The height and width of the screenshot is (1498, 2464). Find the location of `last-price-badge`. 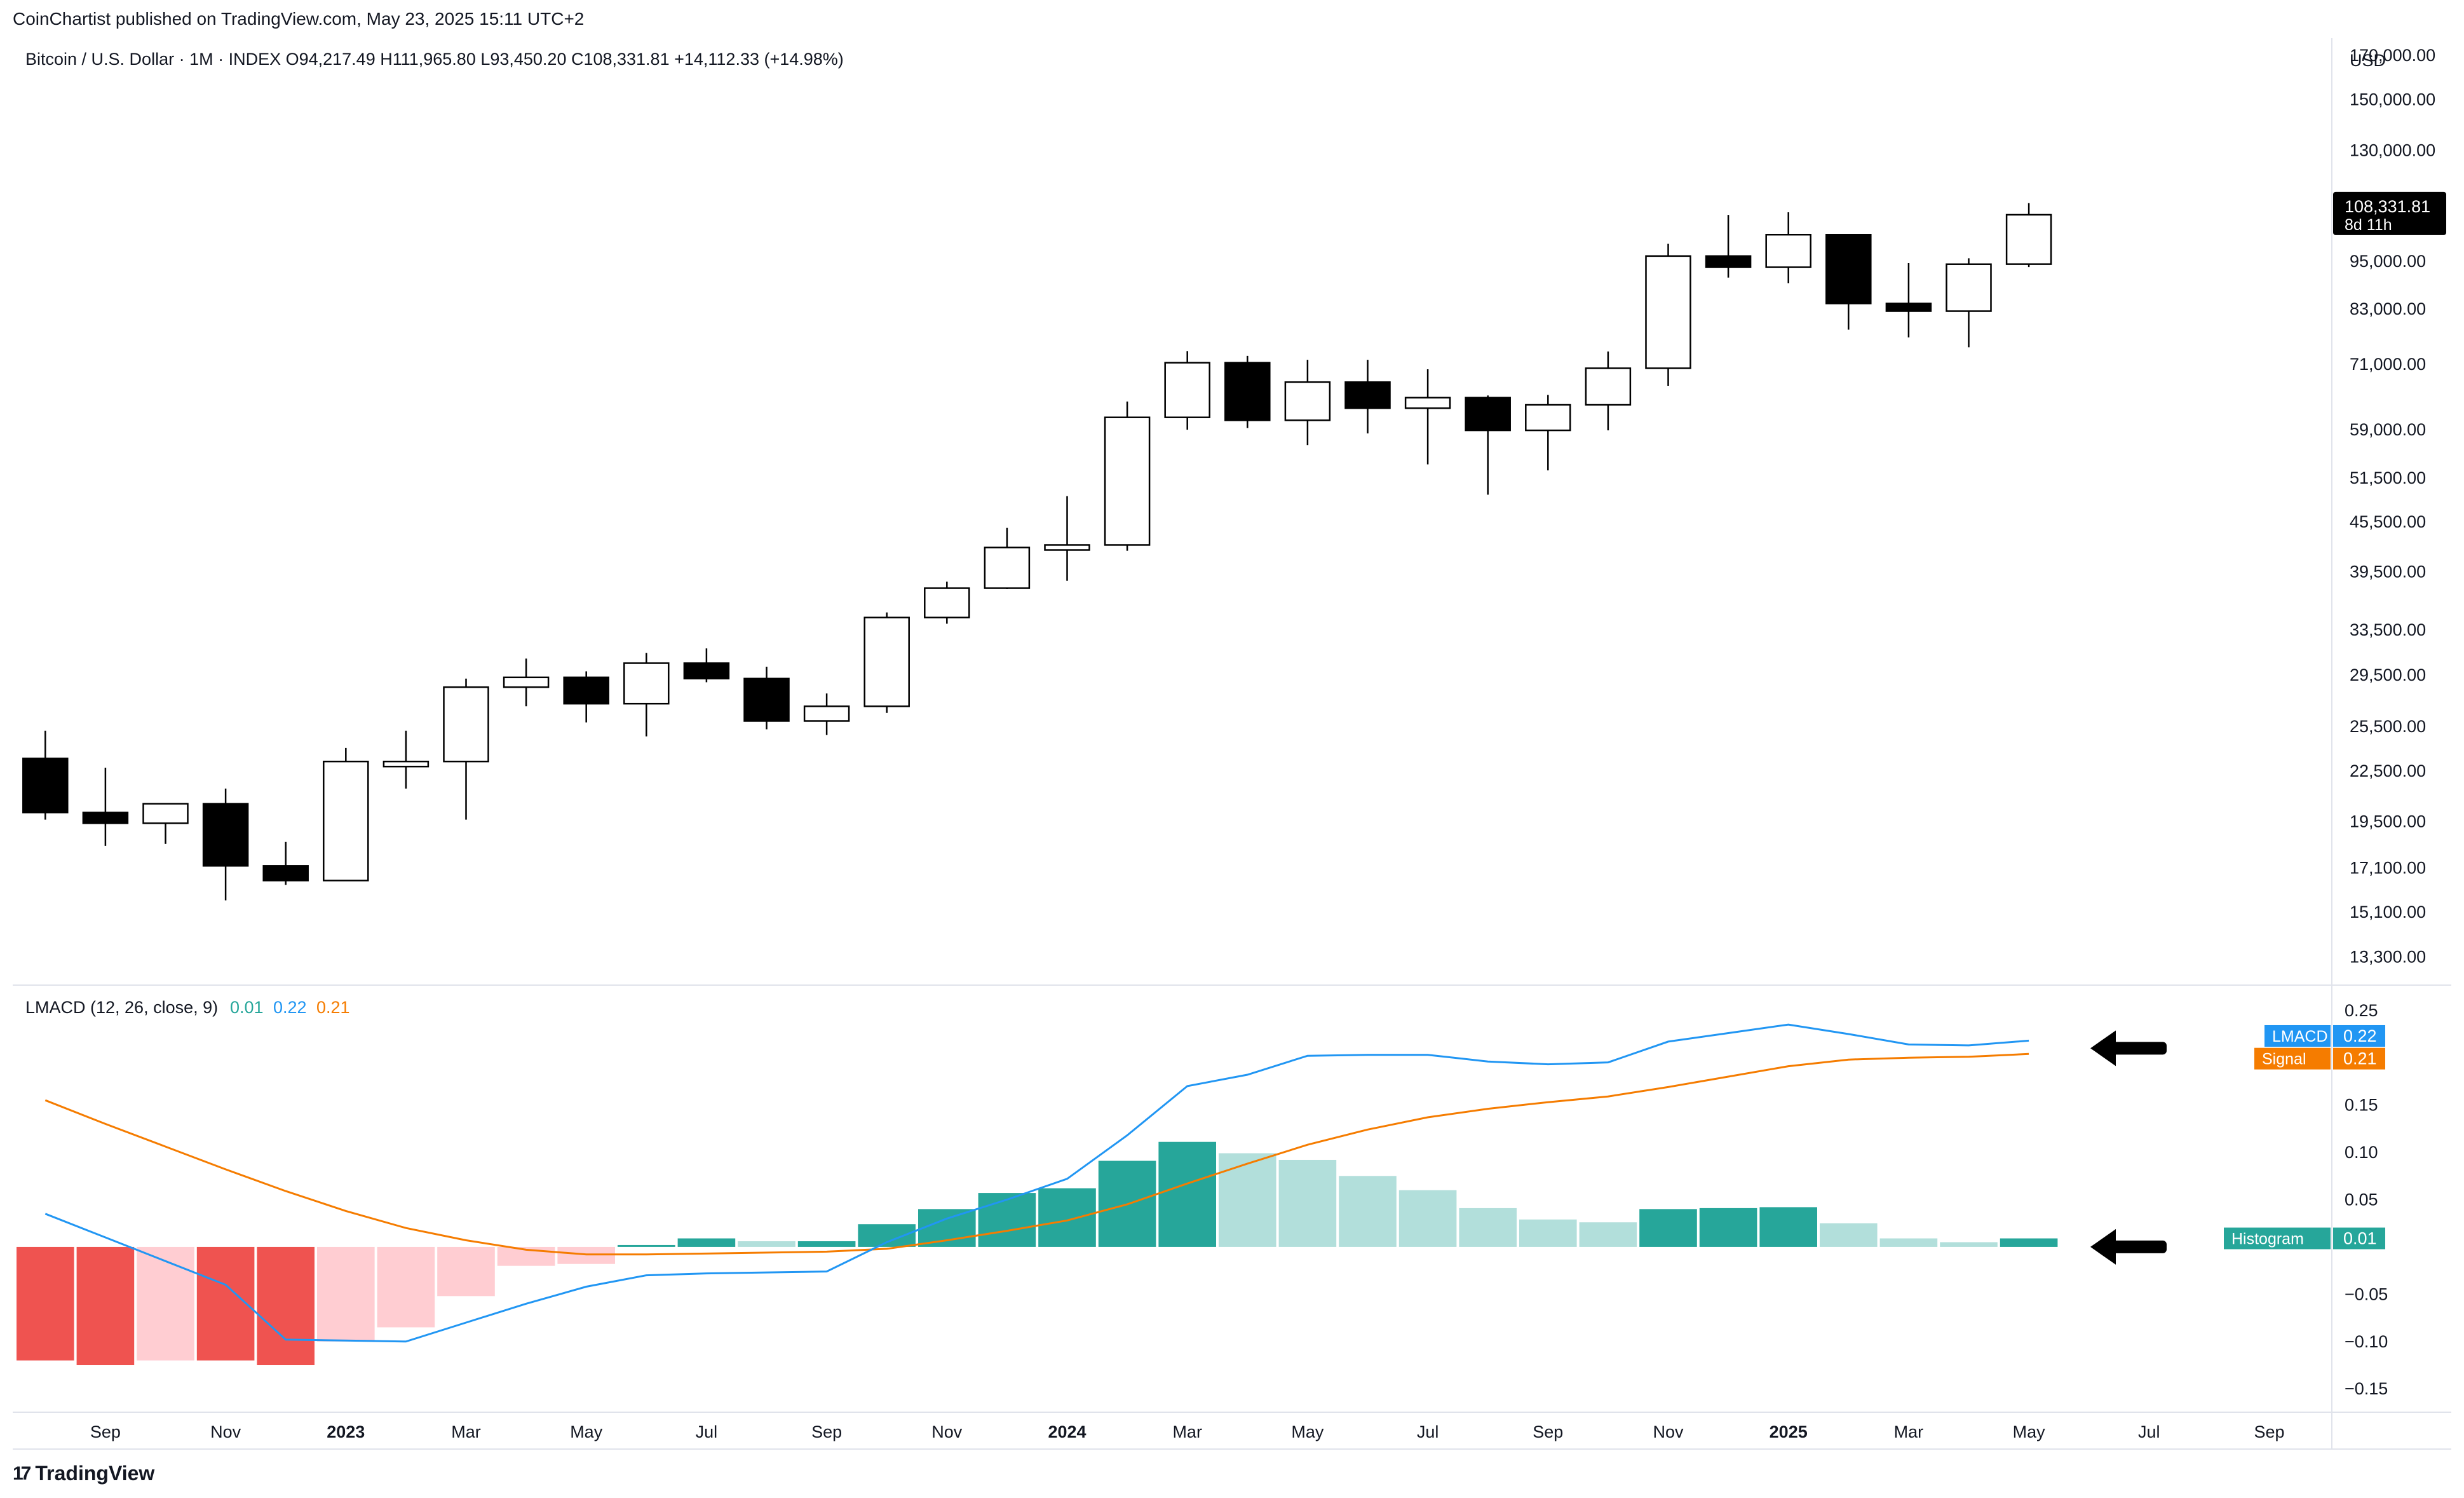

last-price-badge is located at coordinates (2390, 213).